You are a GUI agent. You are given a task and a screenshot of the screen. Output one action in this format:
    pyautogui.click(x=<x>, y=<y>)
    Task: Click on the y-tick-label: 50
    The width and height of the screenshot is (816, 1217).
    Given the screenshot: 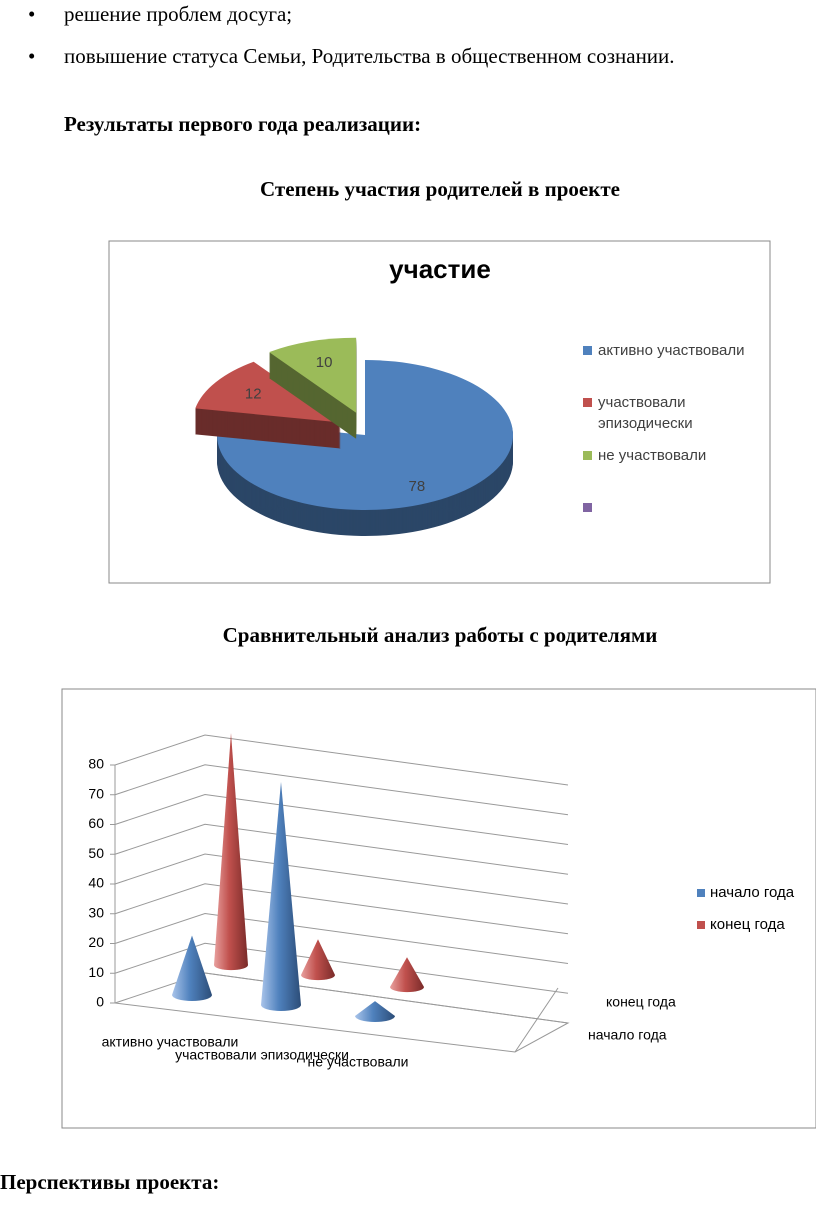 What is the action you would take?
    pyautogui.click(x=96, y=853)
    